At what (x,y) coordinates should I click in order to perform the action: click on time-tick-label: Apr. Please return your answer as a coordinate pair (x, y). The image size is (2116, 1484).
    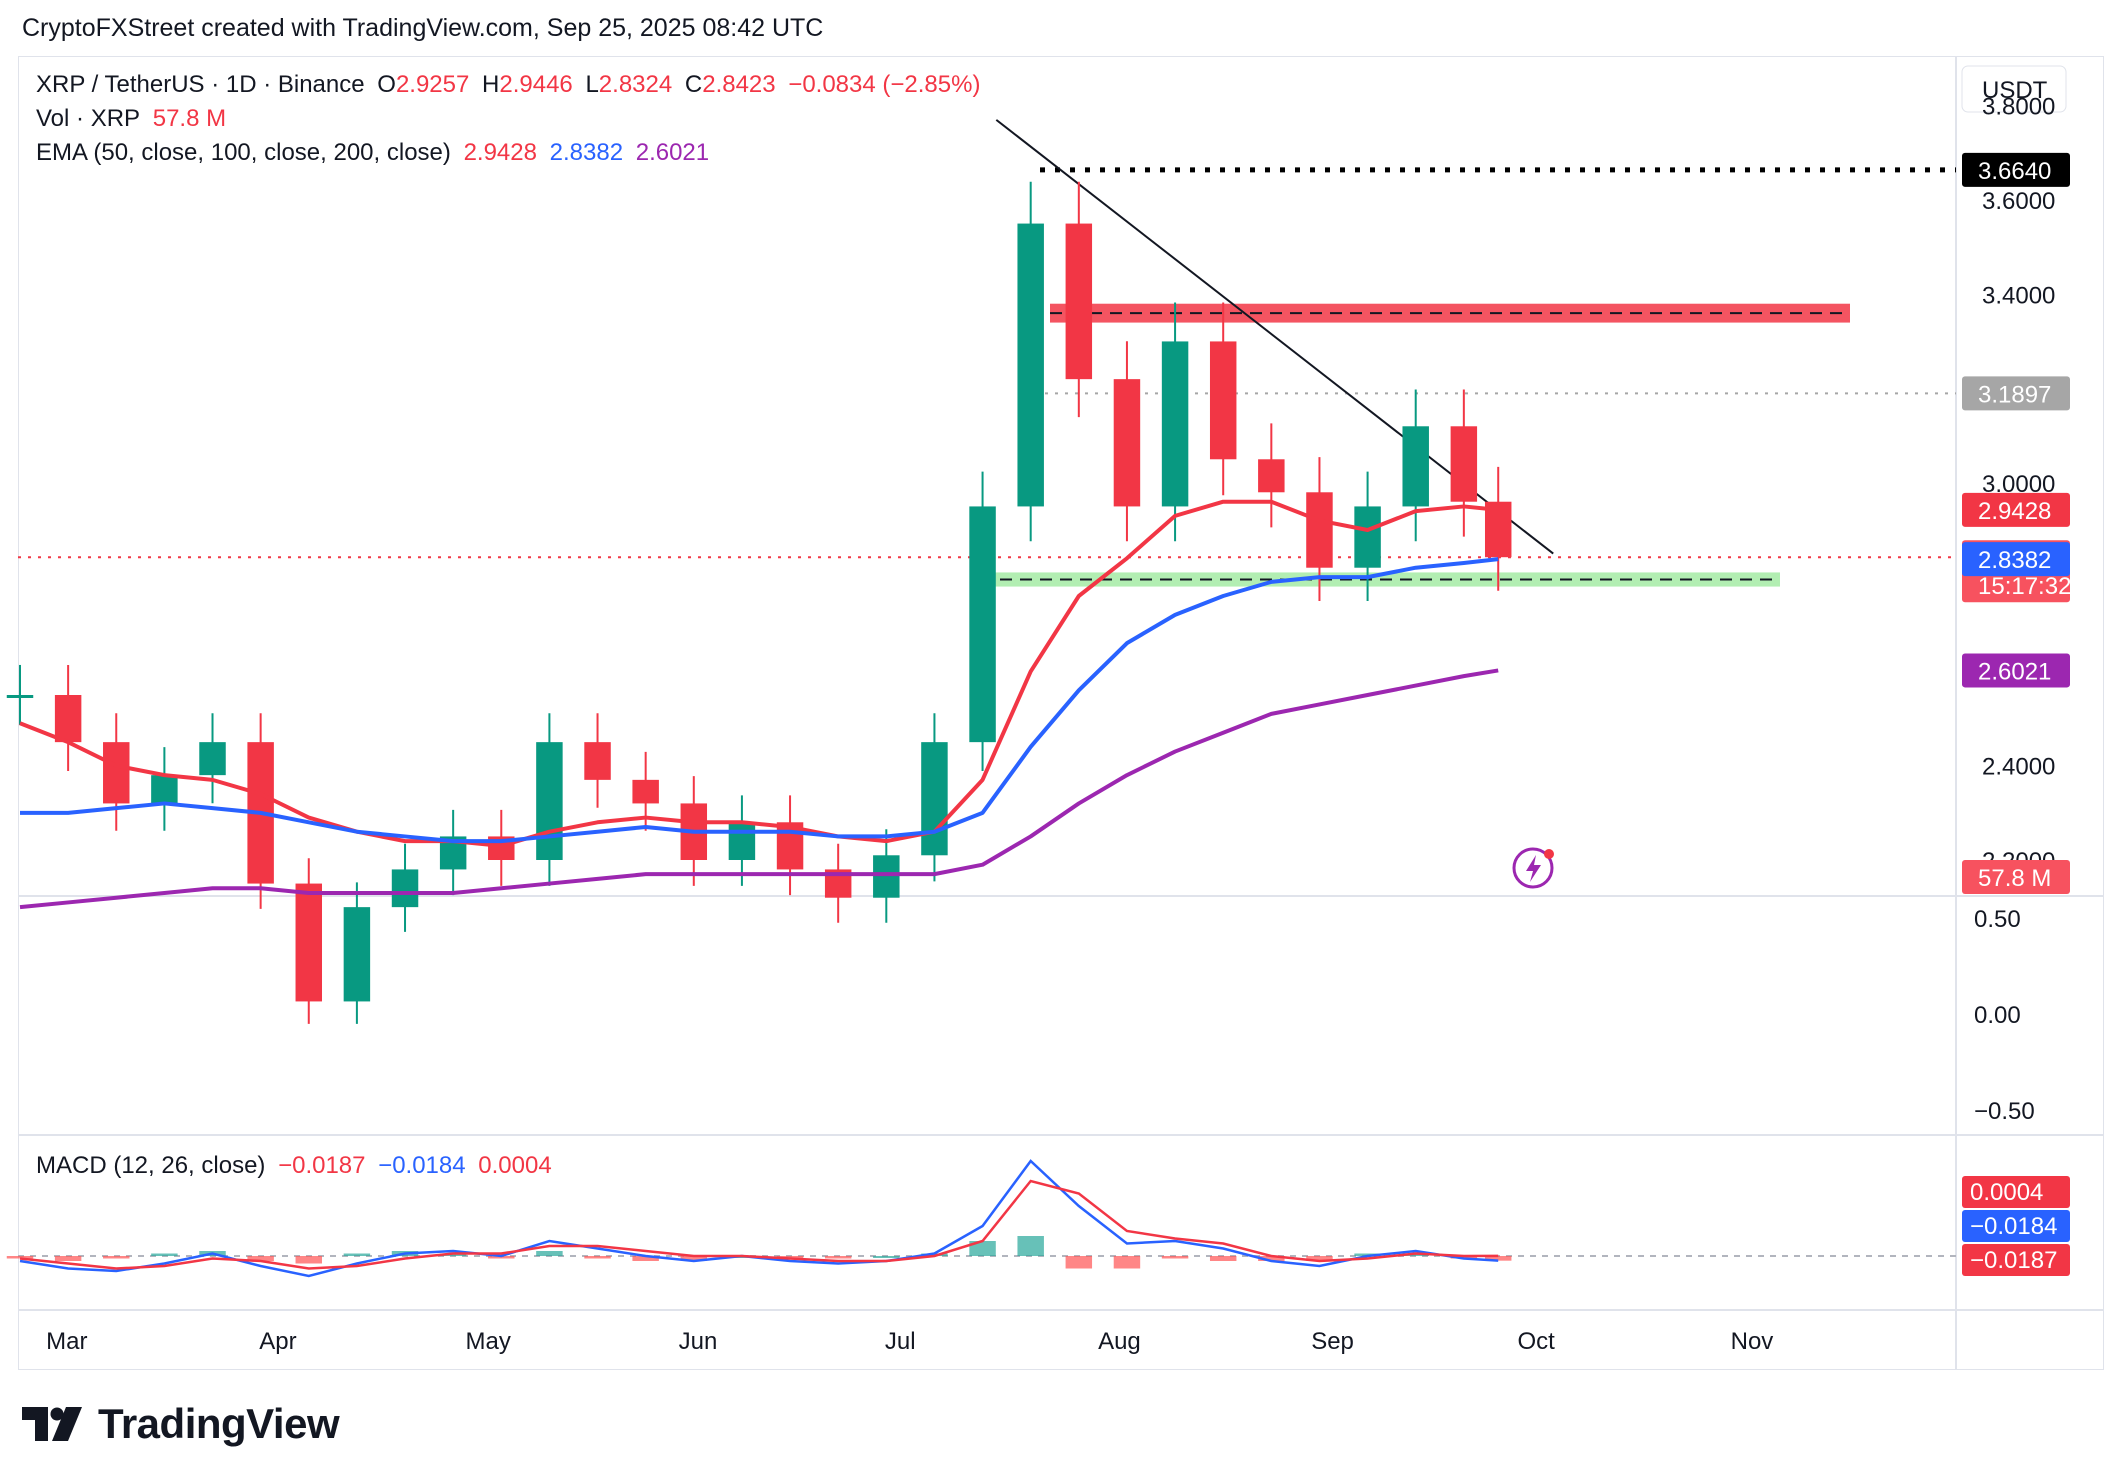
    Looking at the image, I should click on (277, 1341).